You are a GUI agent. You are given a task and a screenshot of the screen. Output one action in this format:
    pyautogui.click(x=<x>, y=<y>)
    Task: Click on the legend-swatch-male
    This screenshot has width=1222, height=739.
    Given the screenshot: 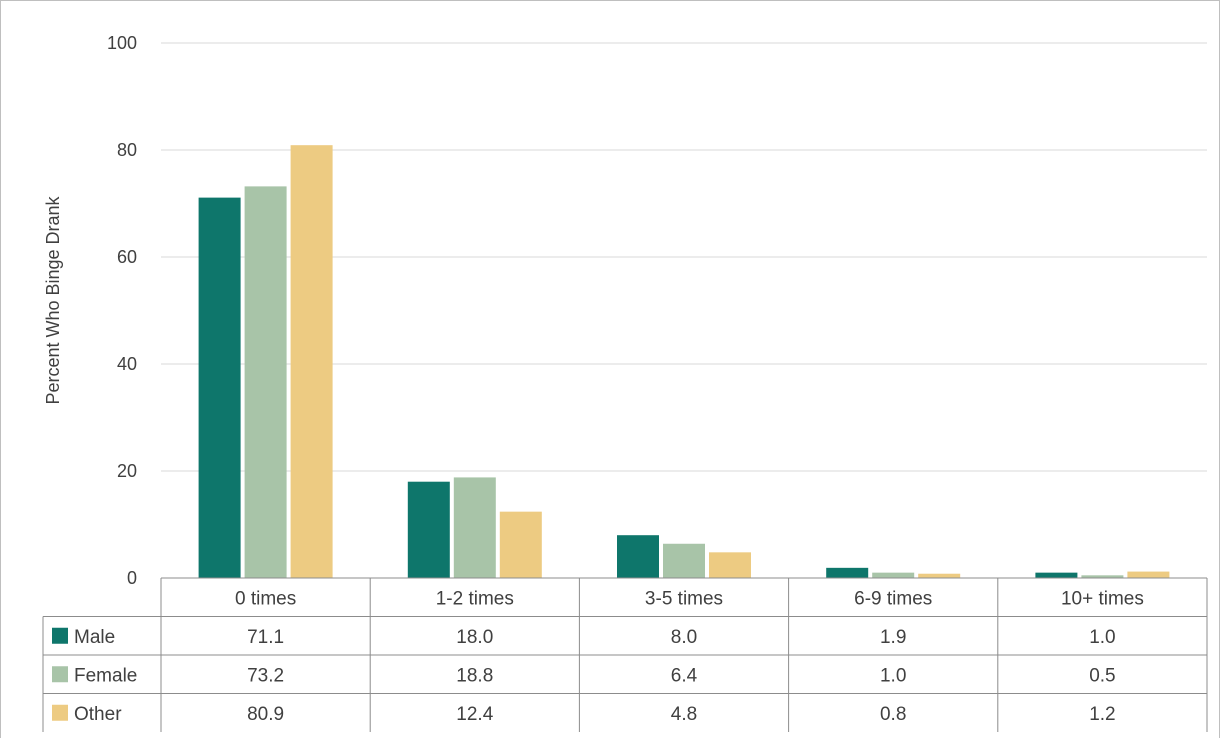 What is the action you would take?
    pyautogui.click(x=60, y=635)
    